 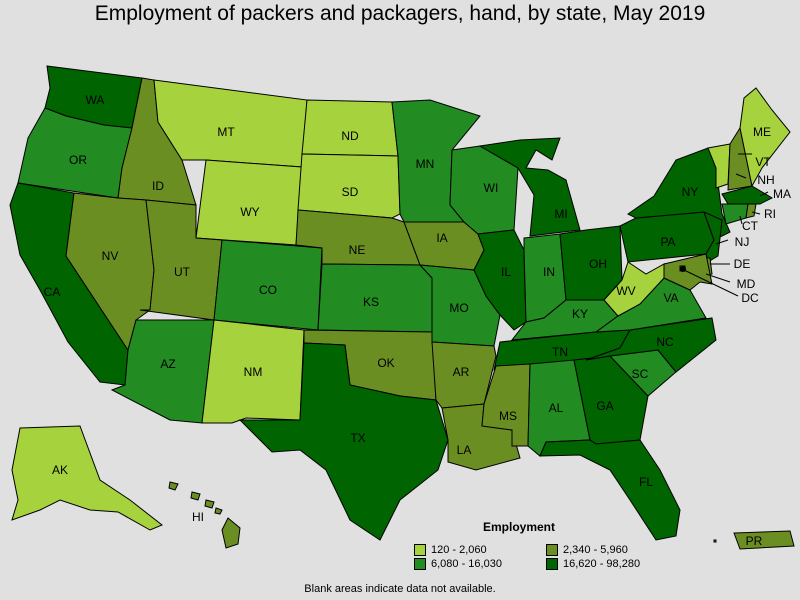 What do you see at coordinates (556, 408) in the screenshot?
I see `label-AL: AL` at bounding box center [556, 408].